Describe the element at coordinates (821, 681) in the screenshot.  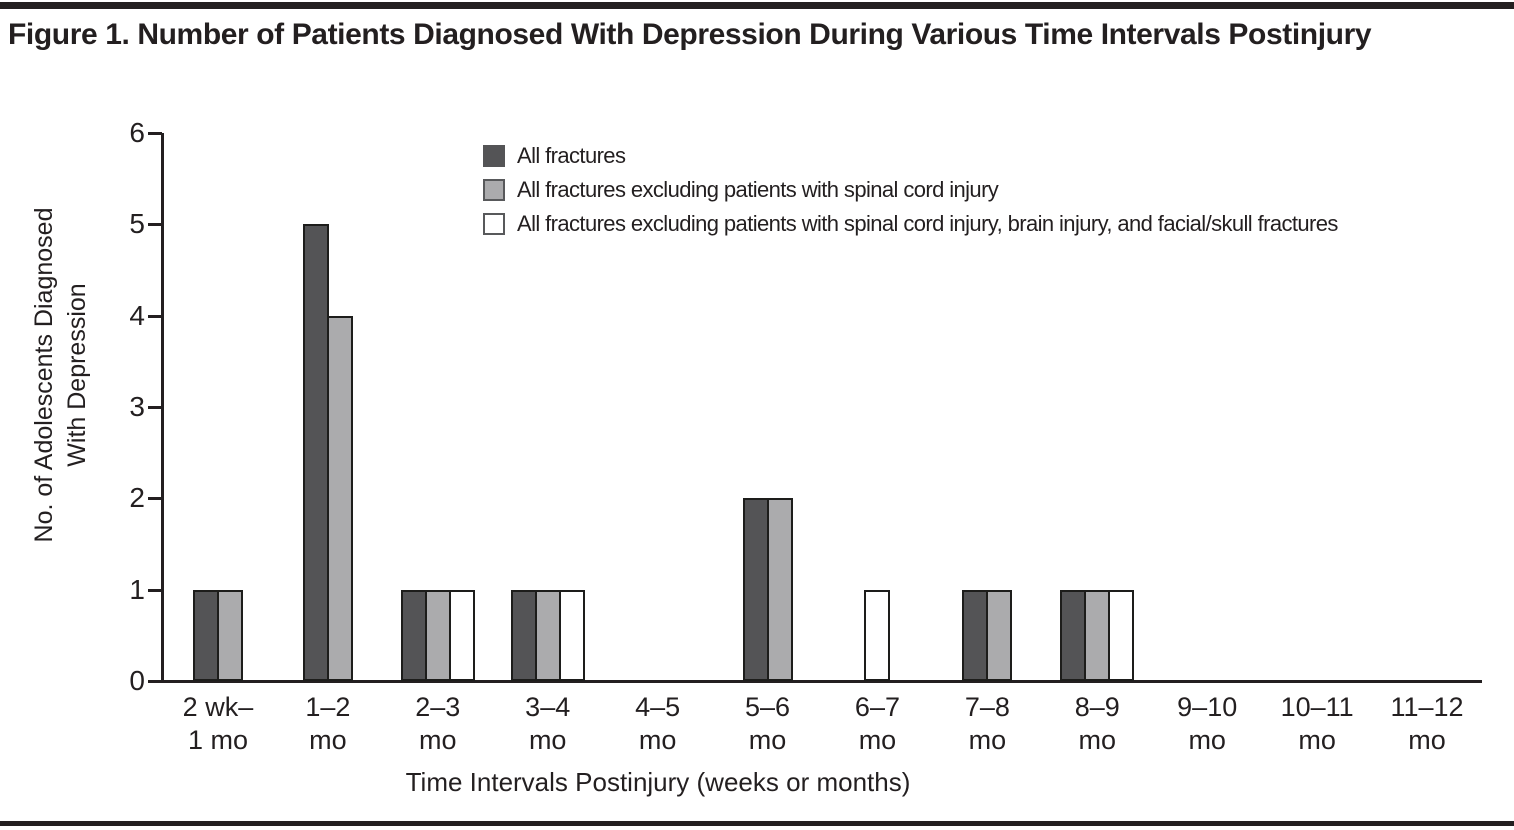
I see `x-axis-line` at that location.